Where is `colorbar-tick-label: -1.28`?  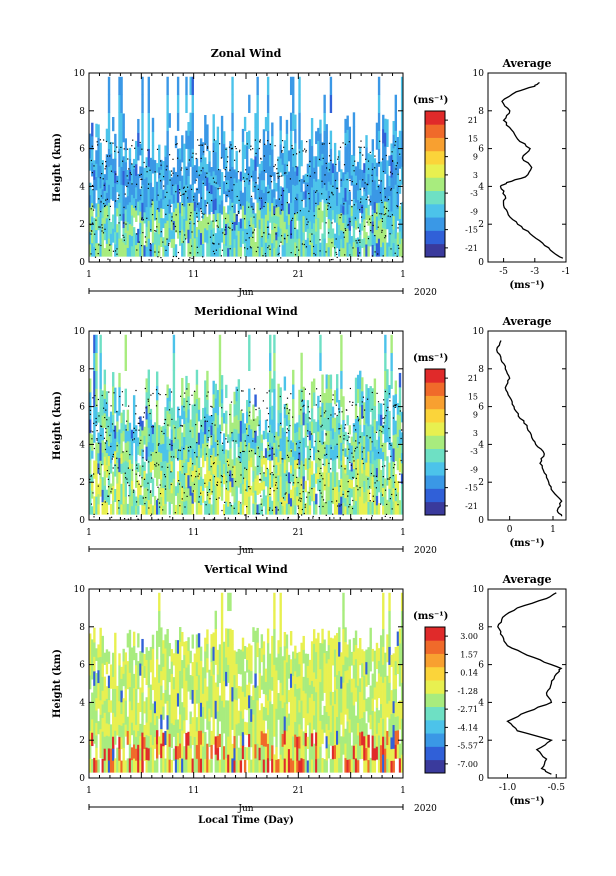
colorbar-tick-label: -1.28 is located at coordinates (467, 691).